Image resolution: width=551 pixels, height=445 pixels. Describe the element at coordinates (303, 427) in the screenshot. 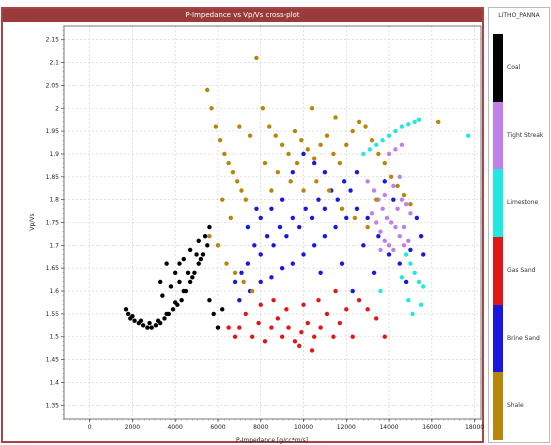

I see `x-tick-label: 10000` at that location.